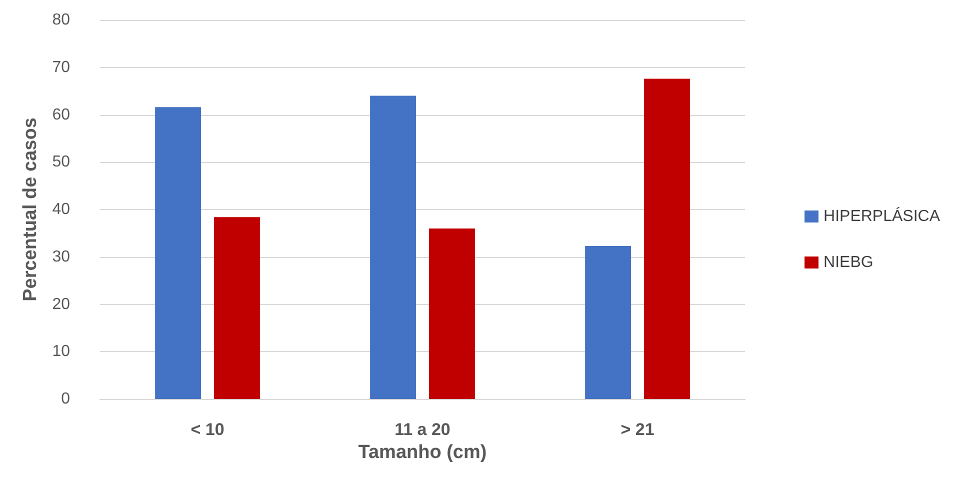 The height and width of the screenshot is (479, 955). I want to click on y-tick-label: 70, so click(61, 67).